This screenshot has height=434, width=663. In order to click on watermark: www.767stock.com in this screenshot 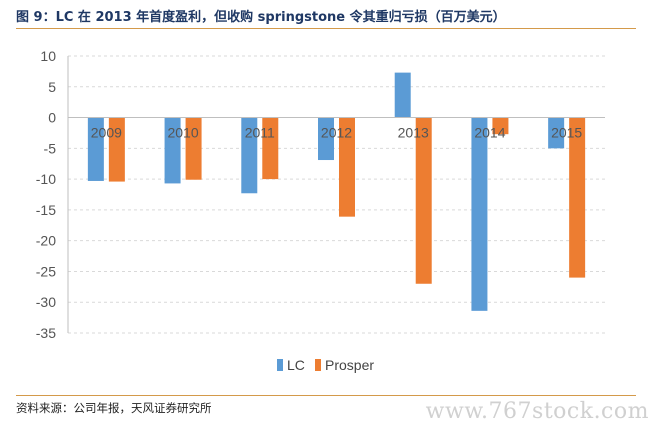, I will do `click(537, 411)`.